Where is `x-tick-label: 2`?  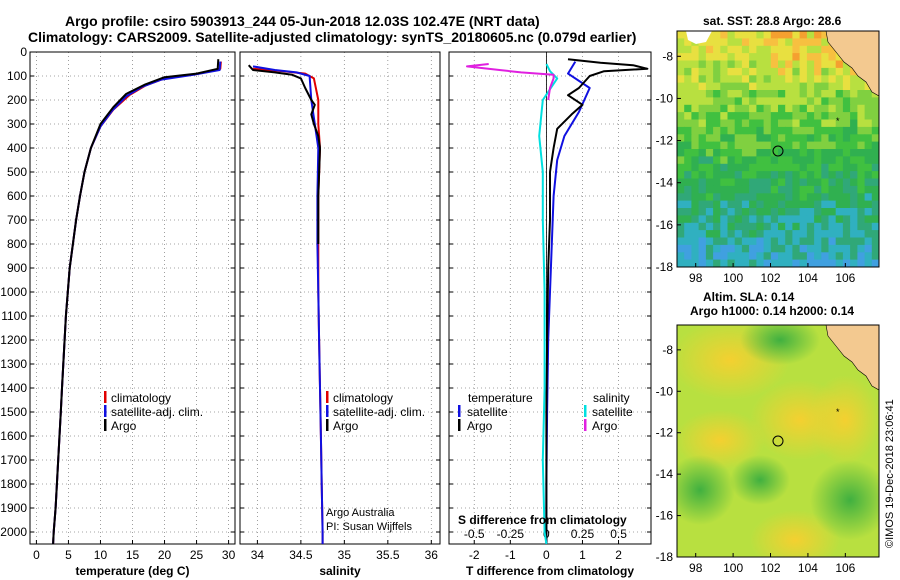 x-tick-label: 2 is located at coordinates (618, 555).